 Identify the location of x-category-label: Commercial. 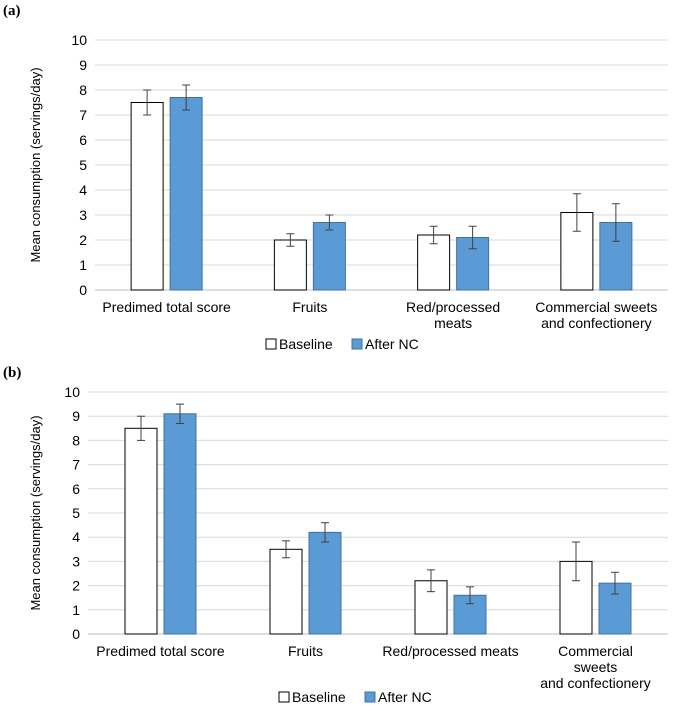
(595, 651).